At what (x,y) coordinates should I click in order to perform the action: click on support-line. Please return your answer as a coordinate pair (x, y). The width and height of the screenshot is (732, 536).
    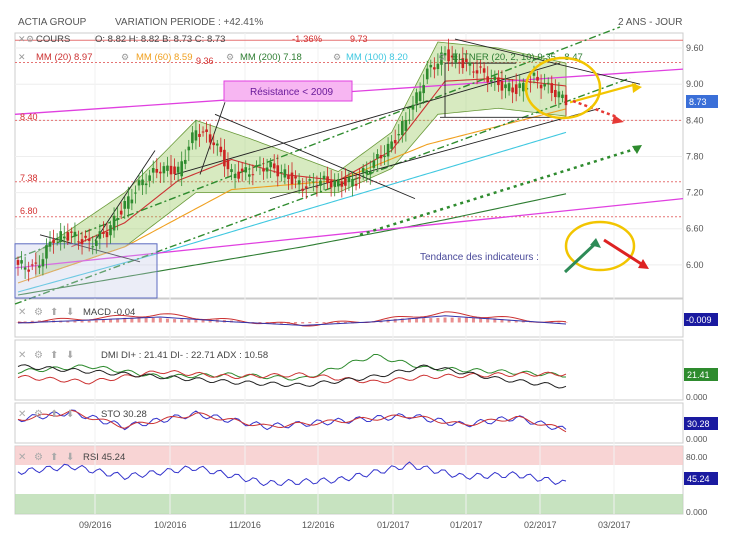
    Looking at the image, I should click on (349, 233).